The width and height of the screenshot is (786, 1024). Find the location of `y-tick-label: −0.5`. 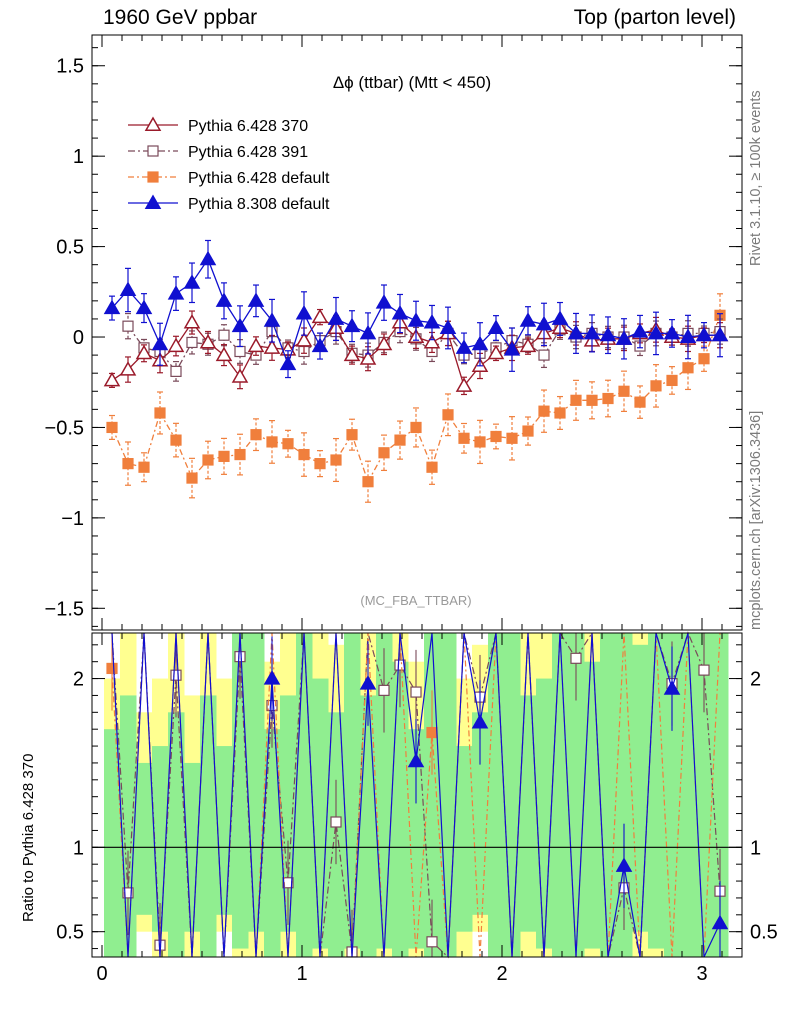

y-tick-label: −0.5 is located at coordinates (64, 428).